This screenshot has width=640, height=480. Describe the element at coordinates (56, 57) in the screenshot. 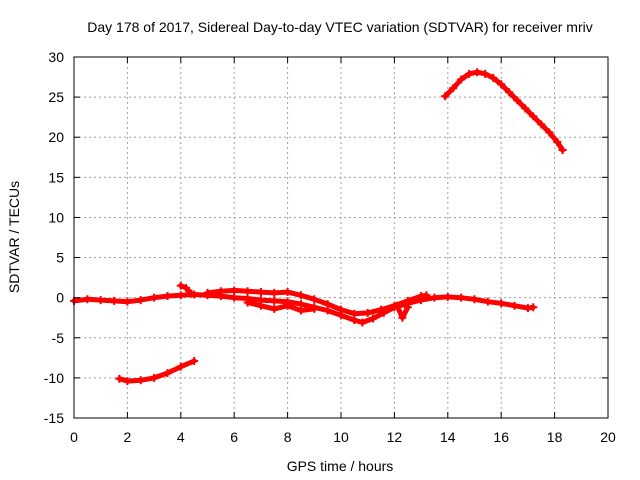

I see `y-tick-label: 30` at that location.